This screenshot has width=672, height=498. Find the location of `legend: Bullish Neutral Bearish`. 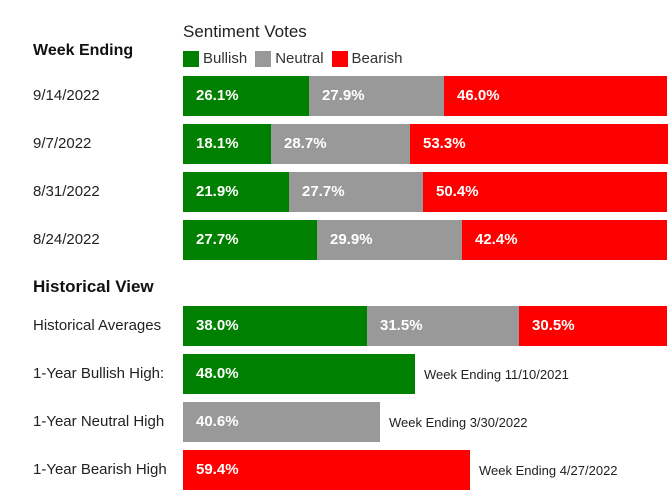

legend: Bullish Neutral Bearish is located at coordinates (296, 58).